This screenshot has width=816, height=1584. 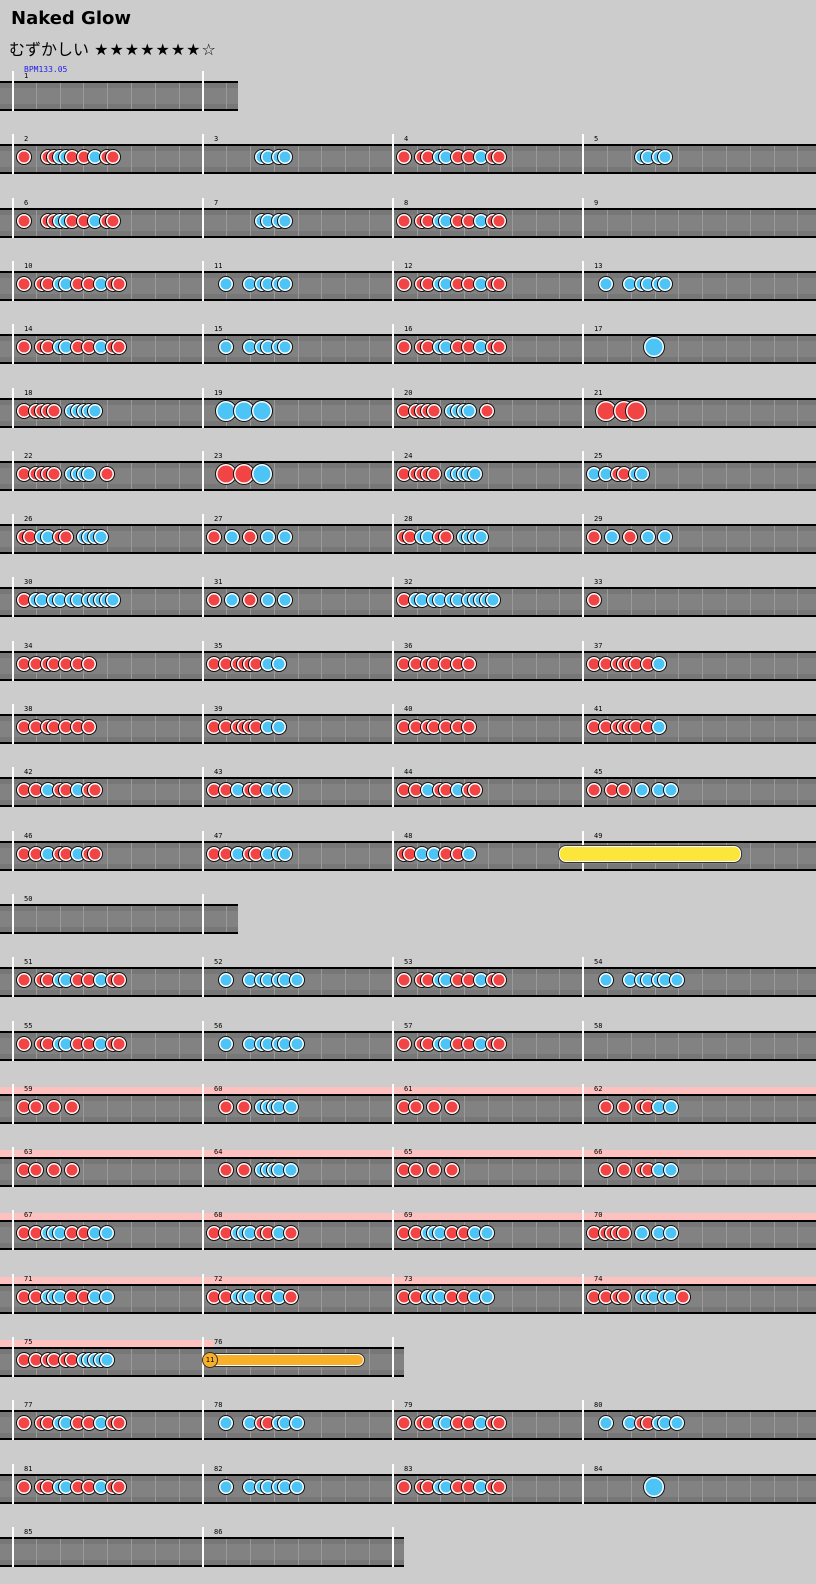 I want to click on song-title: Naked Glow, so click(x=71, y=18).